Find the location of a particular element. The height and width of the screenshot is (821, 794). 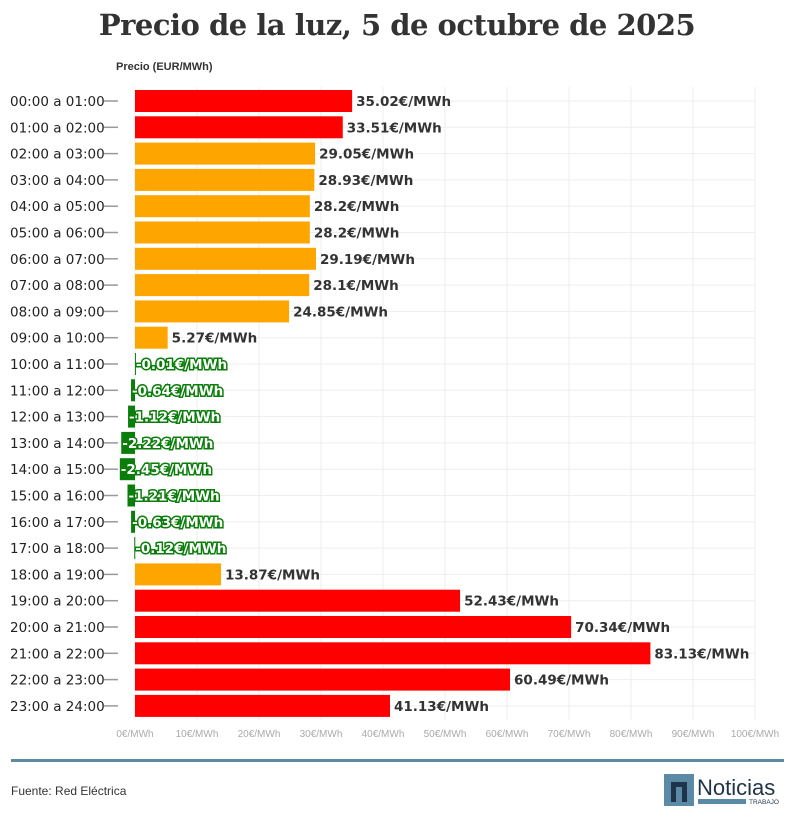

x-tick-label: 70€/MWh is located at coordinates (569, 734).